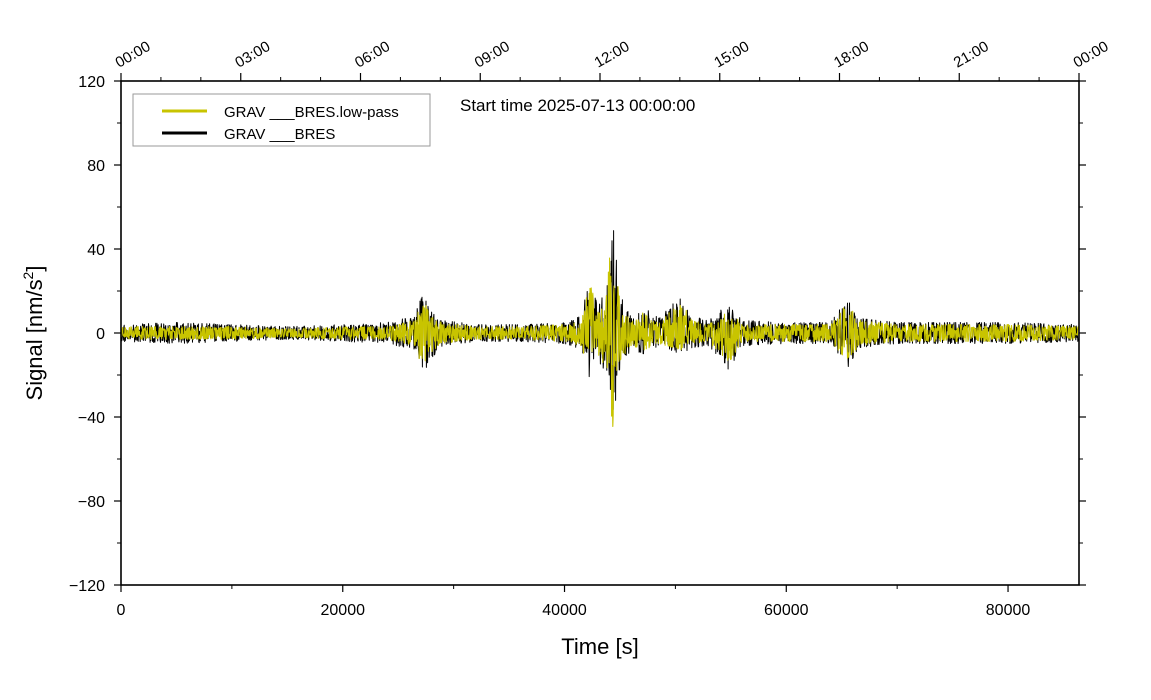 This screenshot has height=700, width=1151. Describe the element at coordinates (492, 54) in the screenshot. I see `top-tick-label: 09:00` at that location.